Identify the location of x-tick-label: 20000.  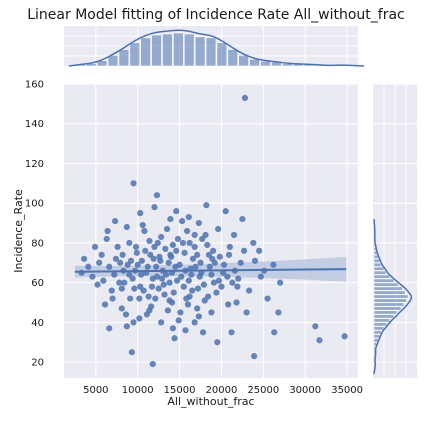
(222, 390).